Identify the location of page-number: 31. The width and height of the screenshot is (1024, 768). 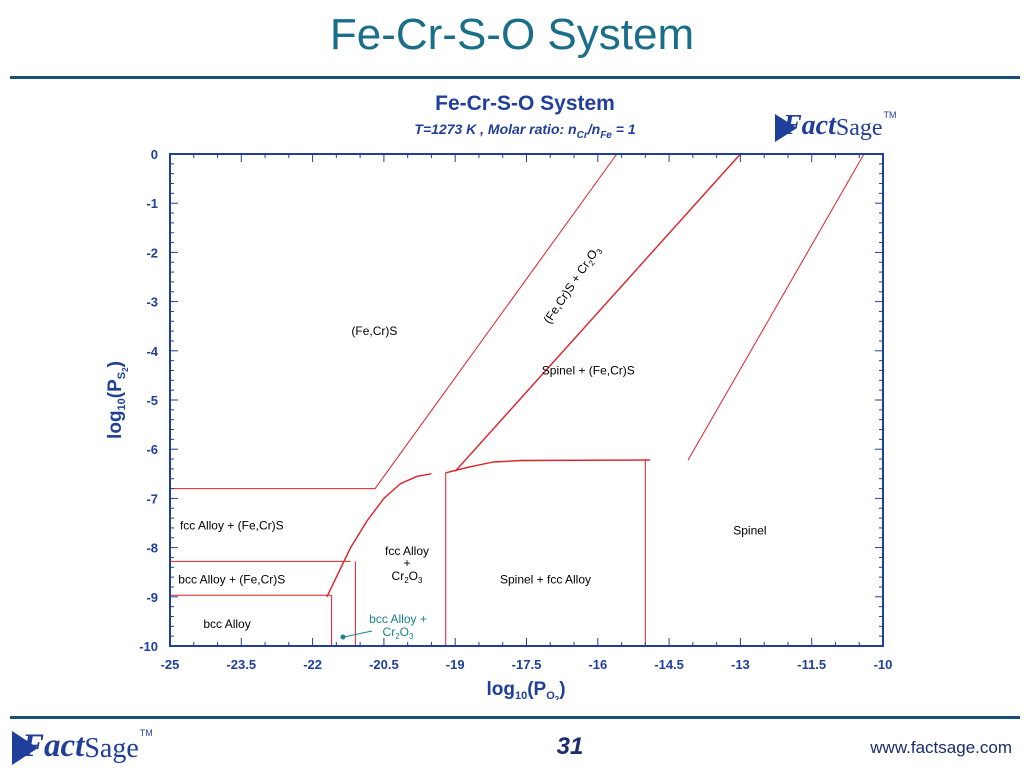
(570, 746).